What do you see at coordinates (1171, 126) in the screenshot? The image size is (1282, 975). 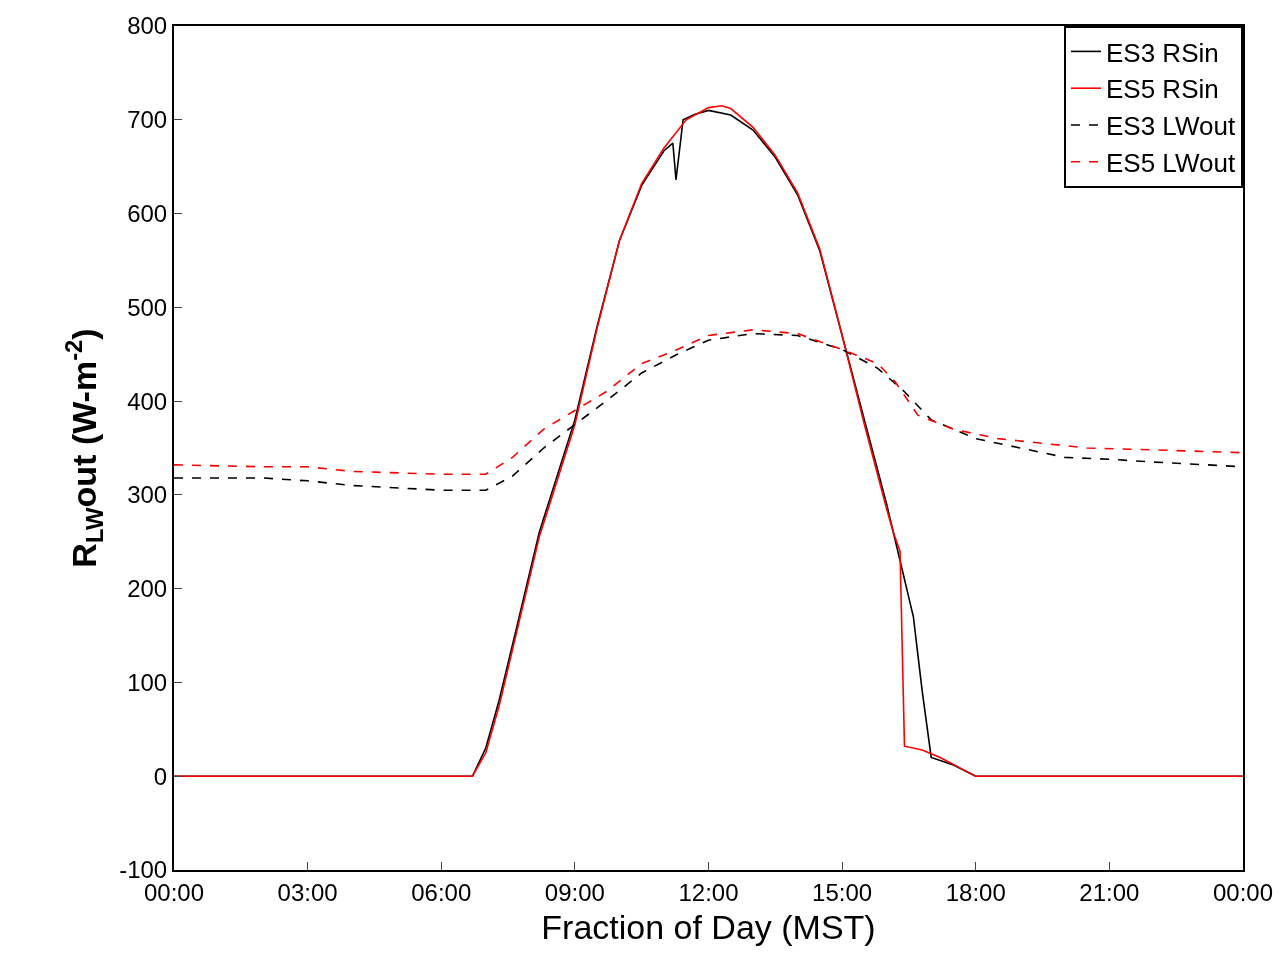 I see `legend-label: ES3 LWout` at bounding box center [1171, 126].